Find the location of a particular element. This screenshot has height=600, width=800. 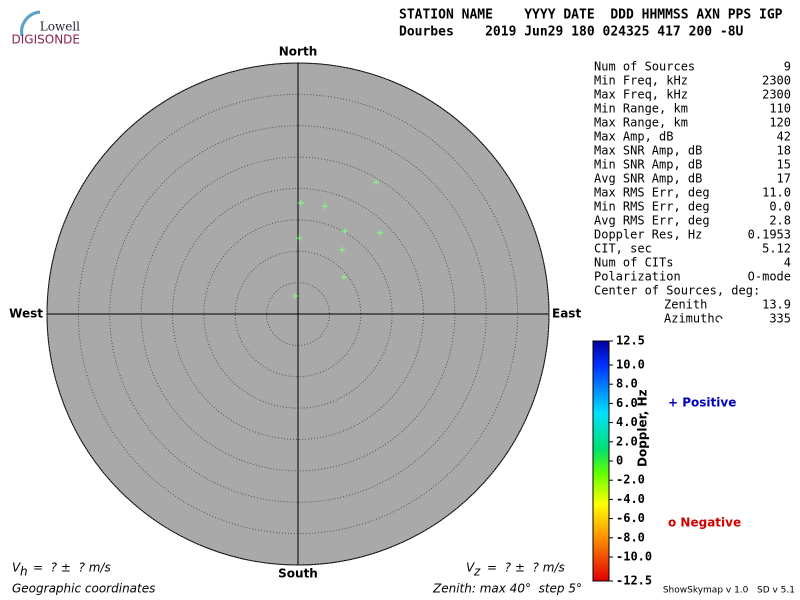

vz-text: = ? ± ? m/s is located at coordinates (526, 568).